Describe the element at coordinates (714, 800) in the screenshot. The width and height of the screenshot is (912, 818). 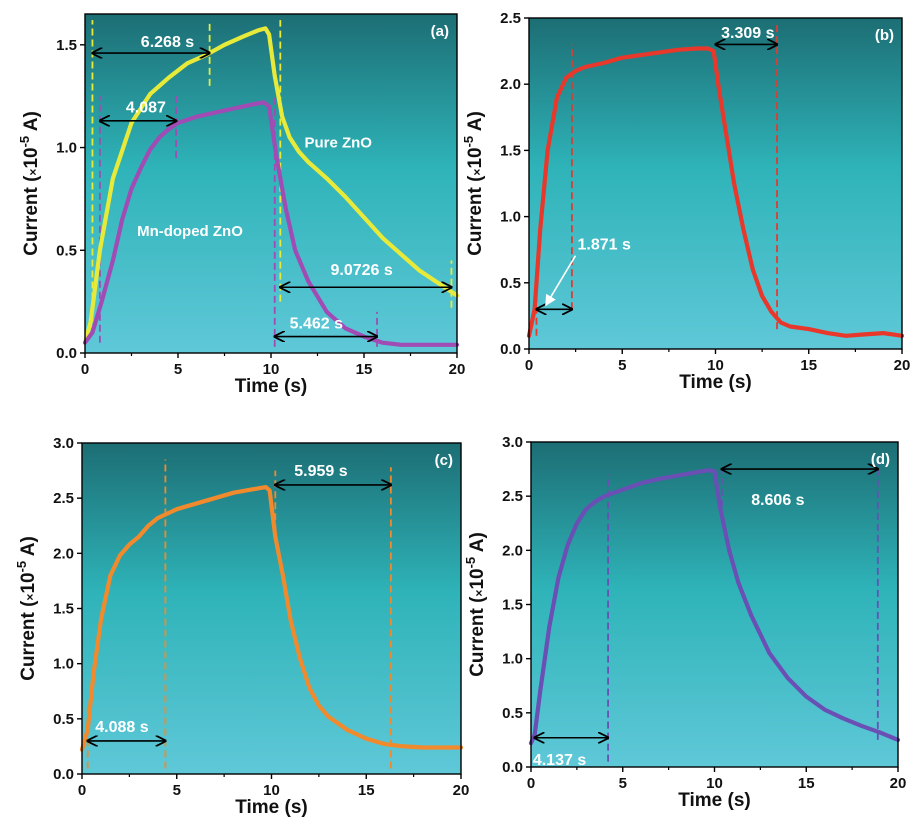
I see `panel-d-x-axis-title: Time (s)` at that location.